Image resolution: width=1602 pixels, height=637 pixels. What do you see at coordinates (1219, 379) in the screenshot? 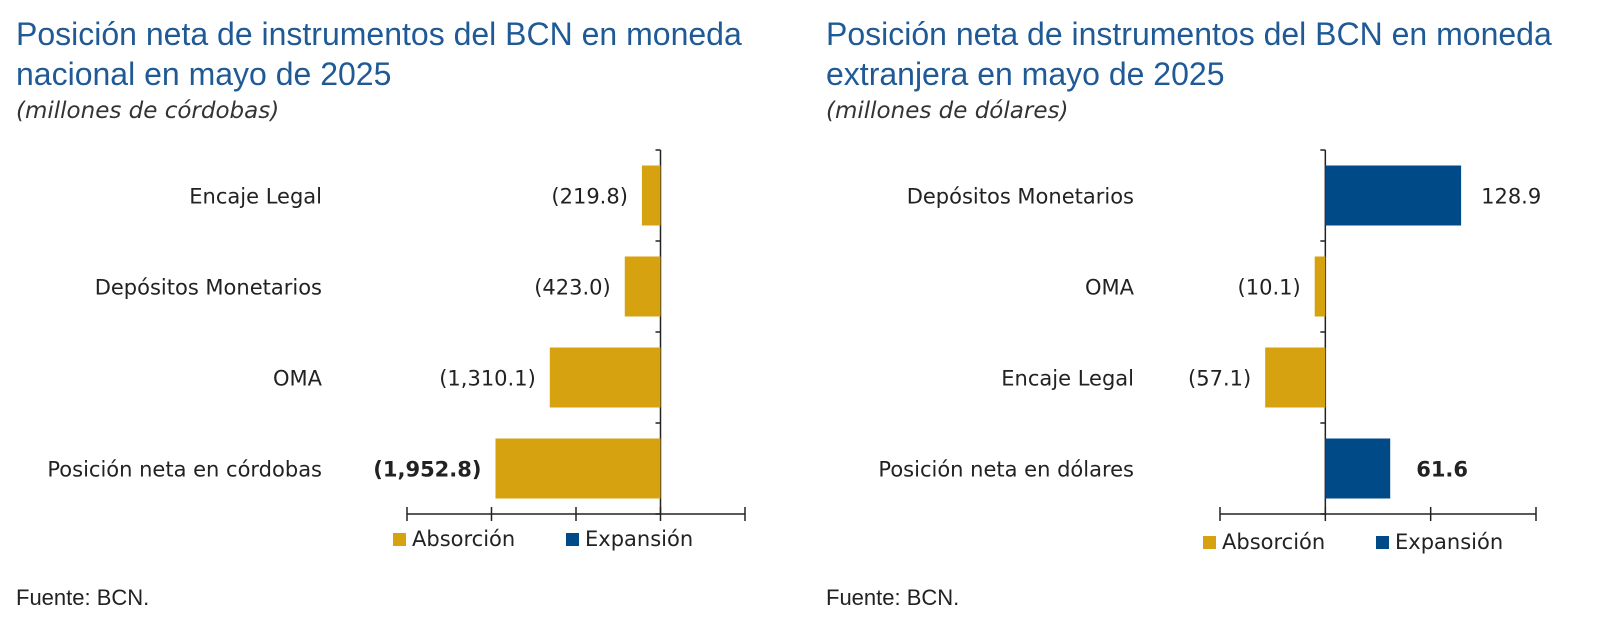
I see `data-label: (57.1)` at bounding box center [1219, 379].